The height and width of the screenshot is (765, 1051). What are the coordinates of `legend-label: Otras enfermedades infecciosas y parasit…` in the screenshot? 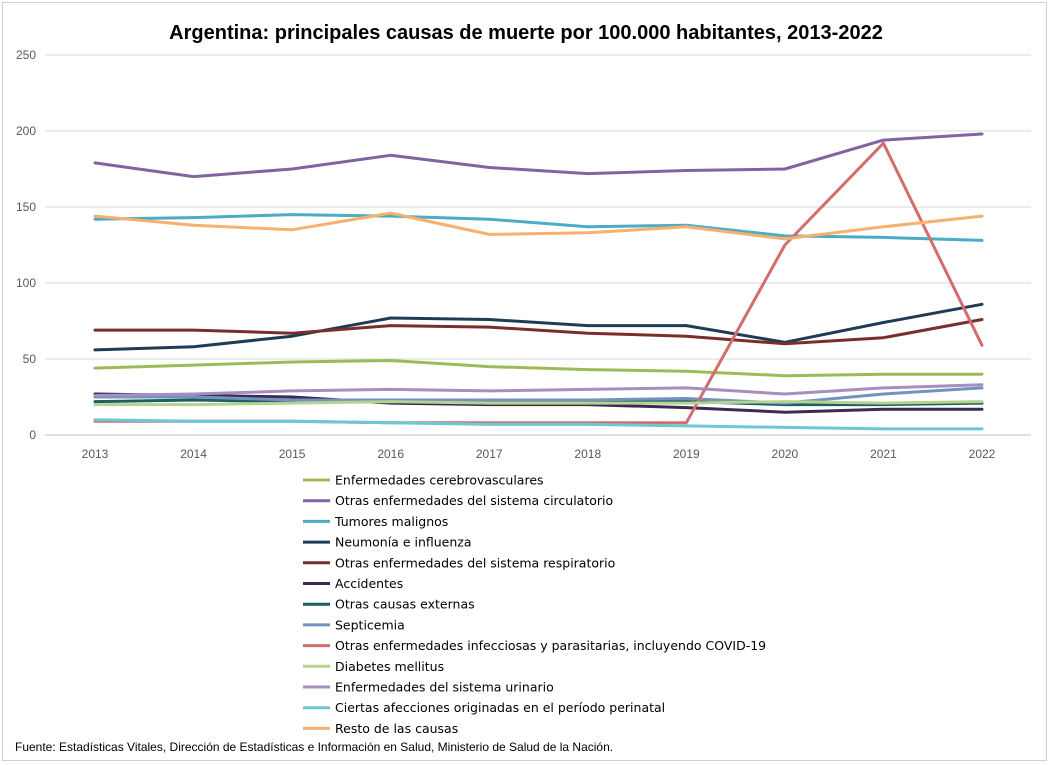 It's located at (550, 645).